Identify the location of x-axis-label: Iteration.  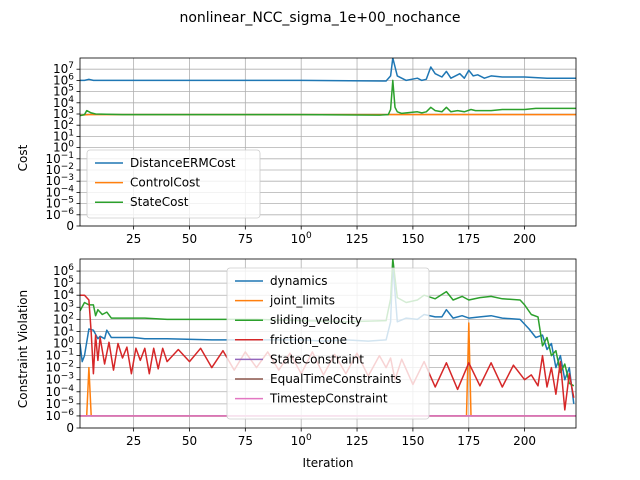
(328, 463).